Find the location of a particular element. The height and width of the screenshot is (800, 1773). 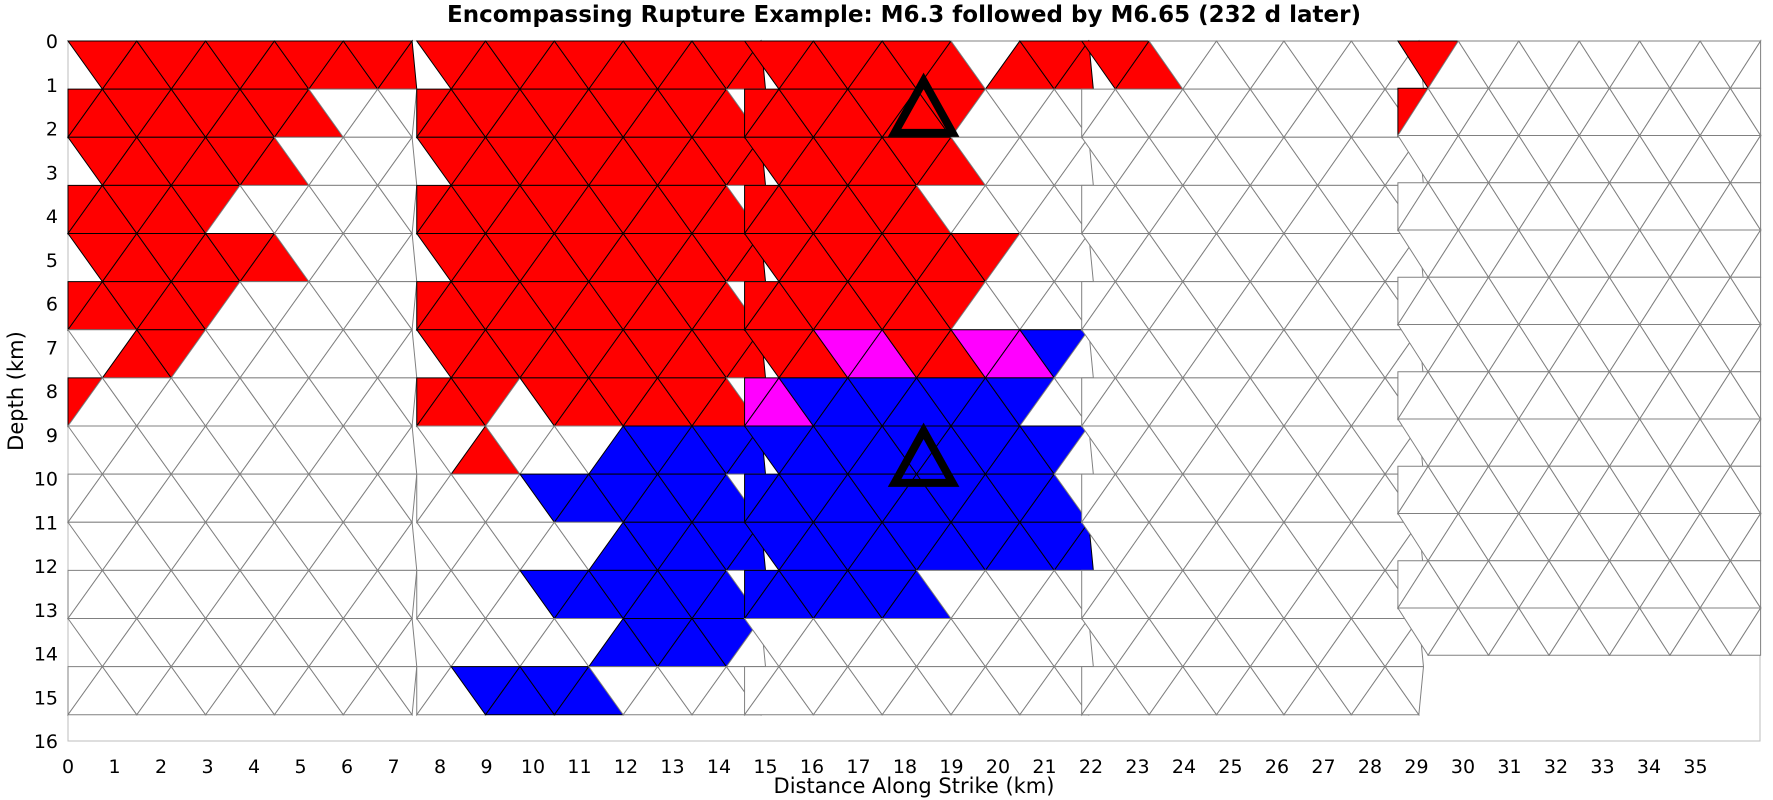

y-tick-label: 16 is located at coordinates (46, 742).